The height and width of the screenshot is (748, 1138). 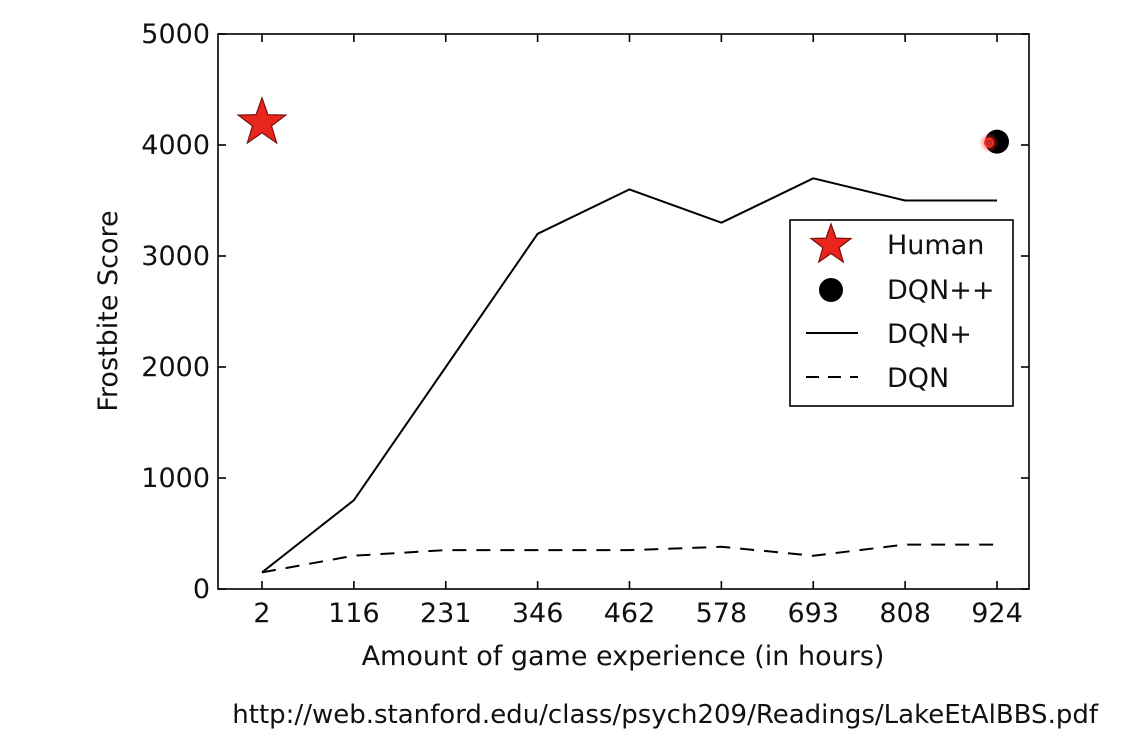 What do you see at coordinates (630, 613) in the screenshot?
I see `x-tick-label-462: 462` at bounding box center [630, 613].